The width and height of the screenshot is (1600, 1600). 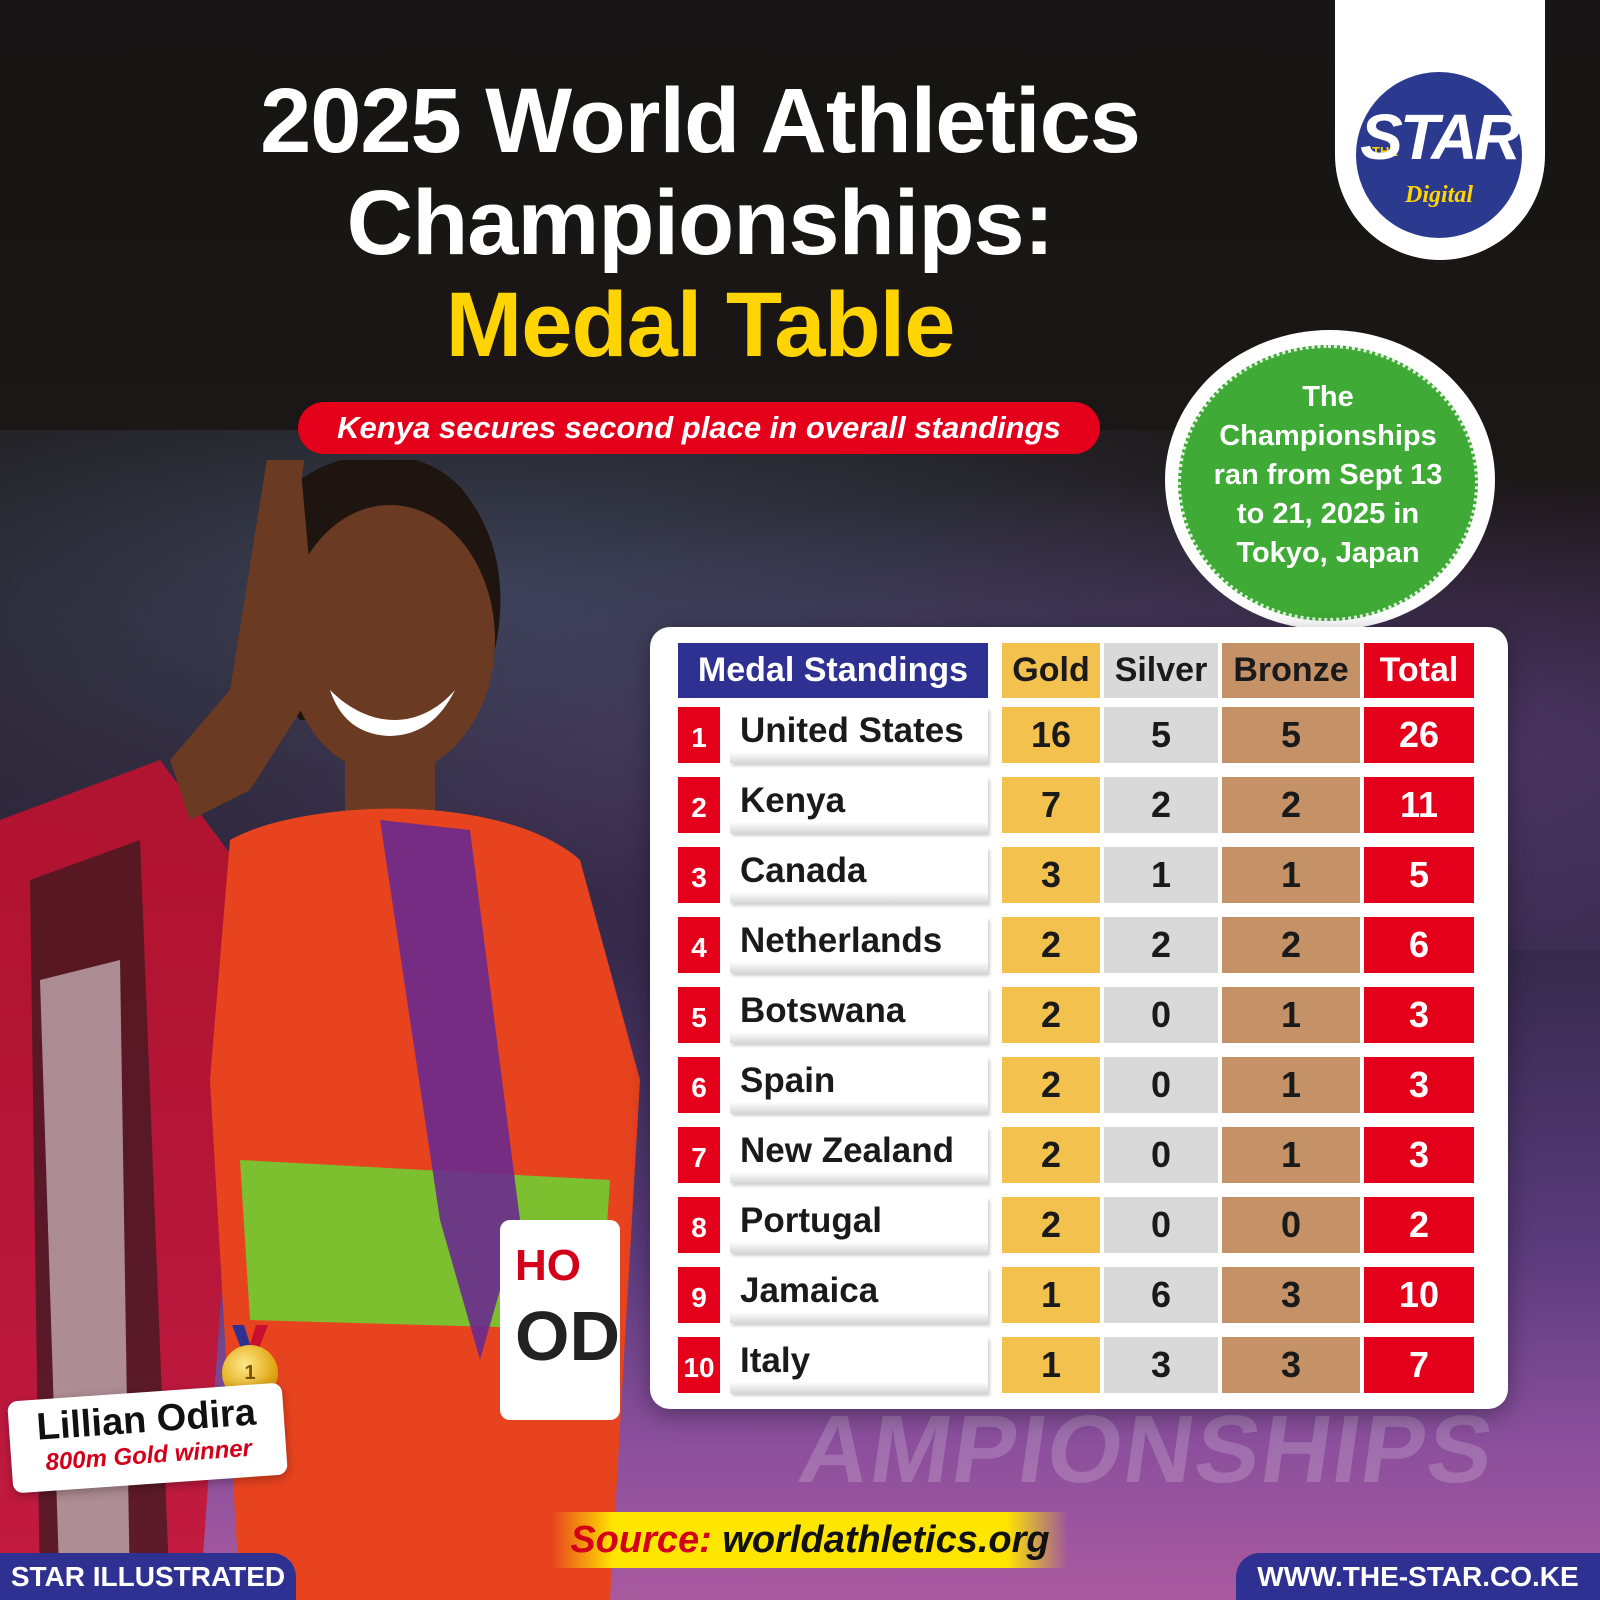 What do you see at coordinates (1328, 475) in the screenshot?
I see `badge-line: ran from Sept 13` at bounding box center [1328, 475].